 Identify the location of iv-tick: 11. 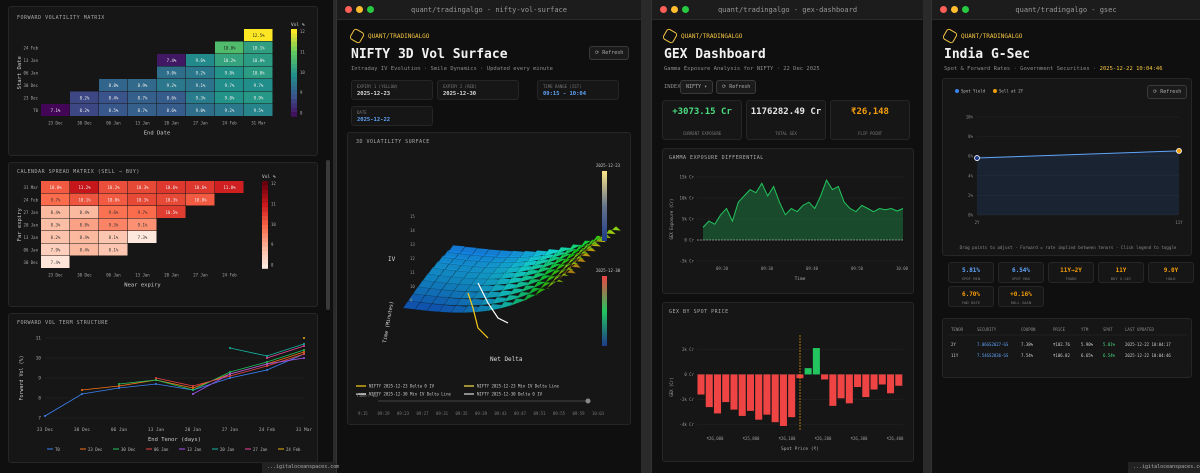
(412, 272).